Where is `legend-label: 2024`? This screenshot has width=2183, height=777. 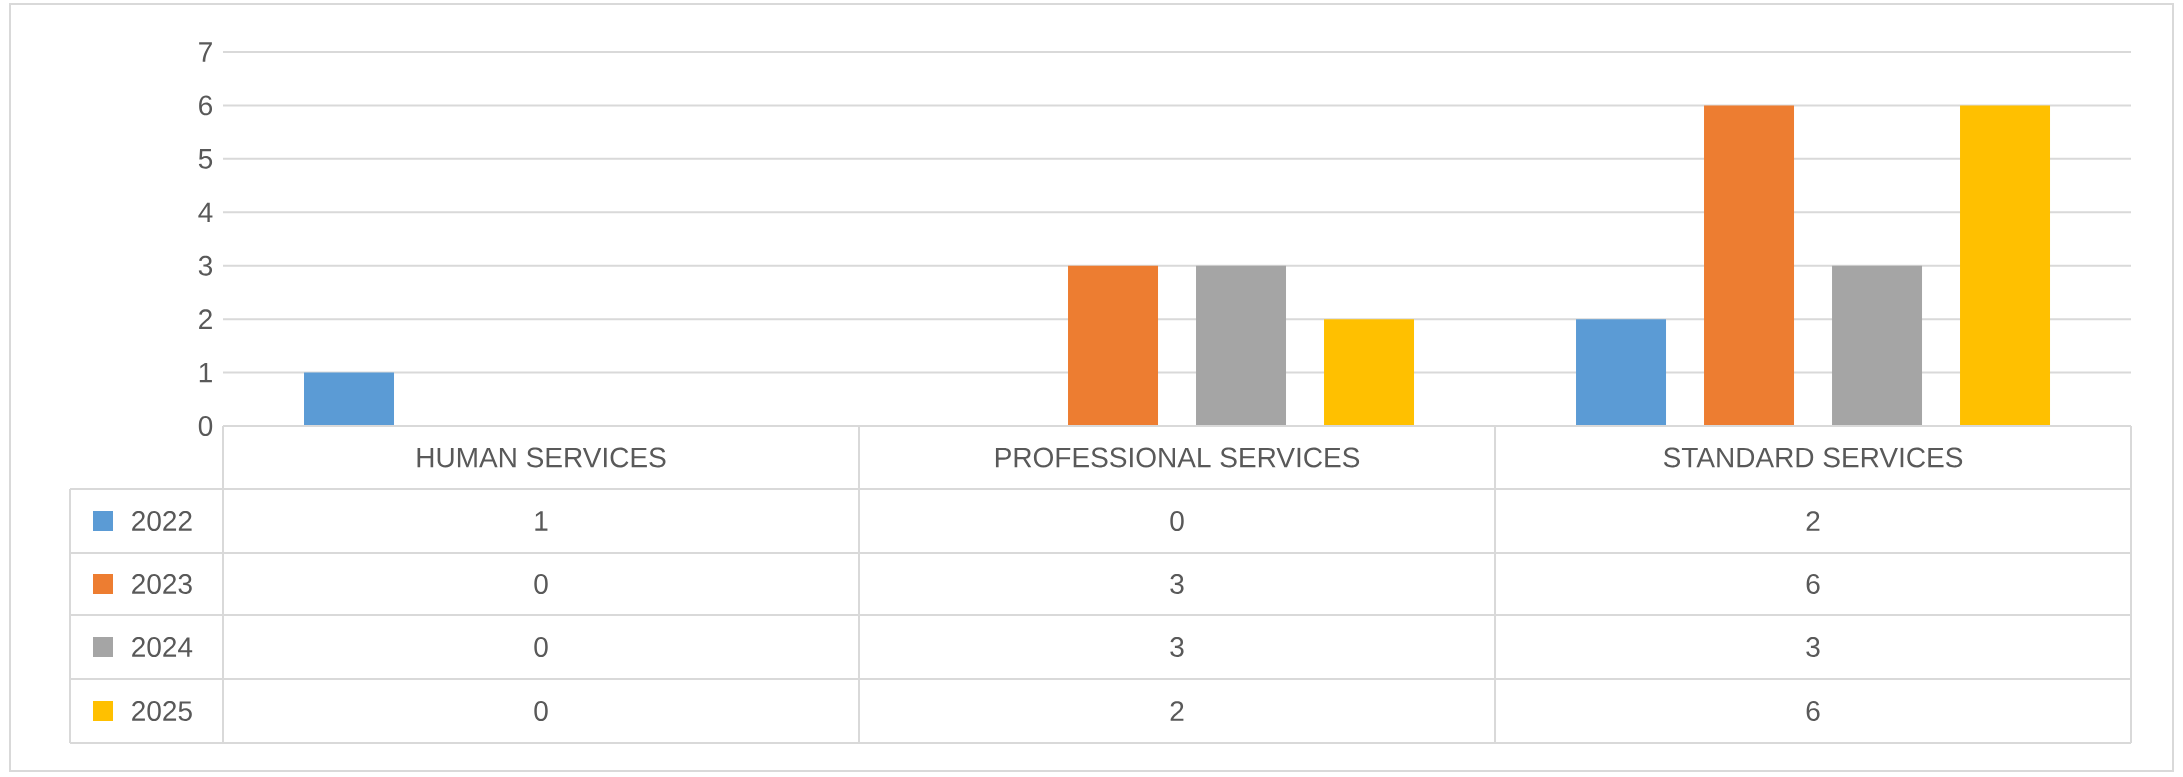
legend-label: 2024 is located at coordinates (162, 647).